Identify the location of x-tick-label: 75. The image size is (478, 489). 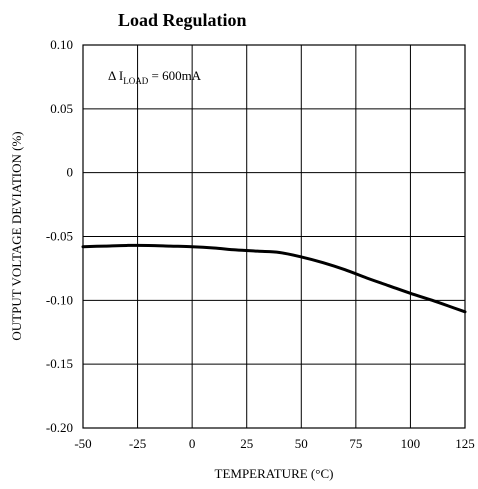
(355, 443).